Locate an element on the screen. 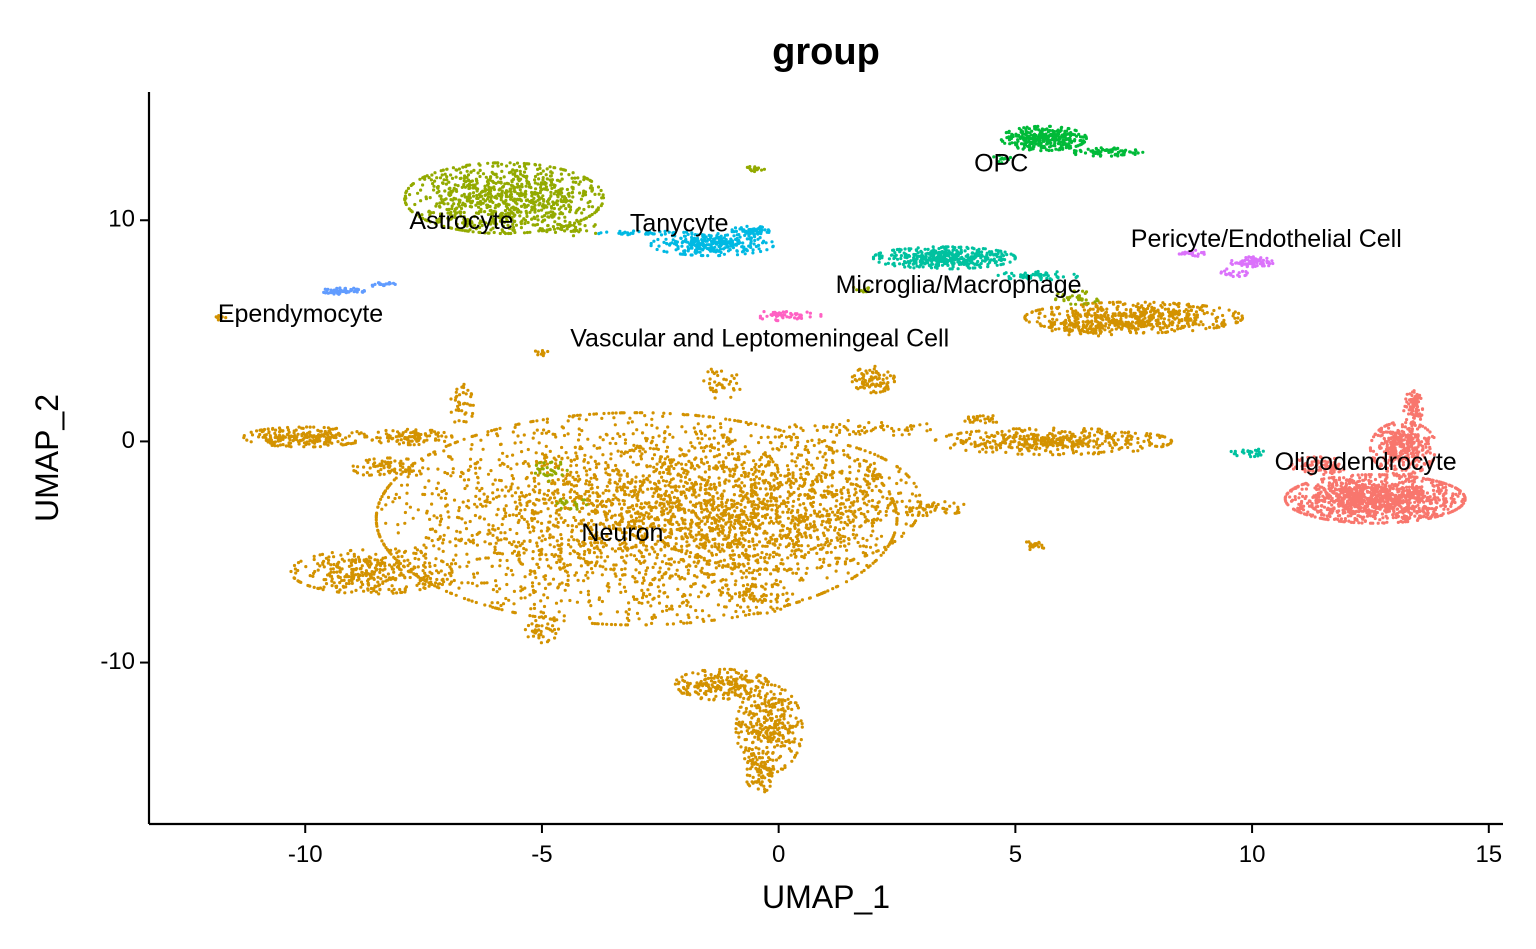 This screenshot has height=949, width=1536. cluster-label-oligodendrocyte: Oligodendrocyte is located at coordinates (1366, 462).